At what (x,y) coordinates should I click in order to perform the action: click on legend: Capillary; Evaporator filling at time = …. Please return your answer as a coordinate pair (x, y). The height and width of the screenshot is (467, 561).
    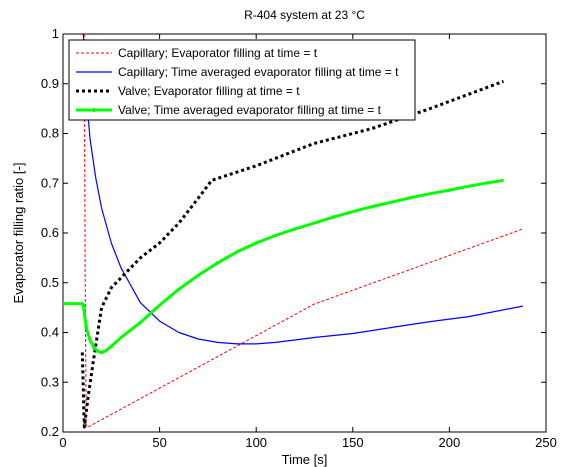
    Looking at the image, I should click on (242, 80).